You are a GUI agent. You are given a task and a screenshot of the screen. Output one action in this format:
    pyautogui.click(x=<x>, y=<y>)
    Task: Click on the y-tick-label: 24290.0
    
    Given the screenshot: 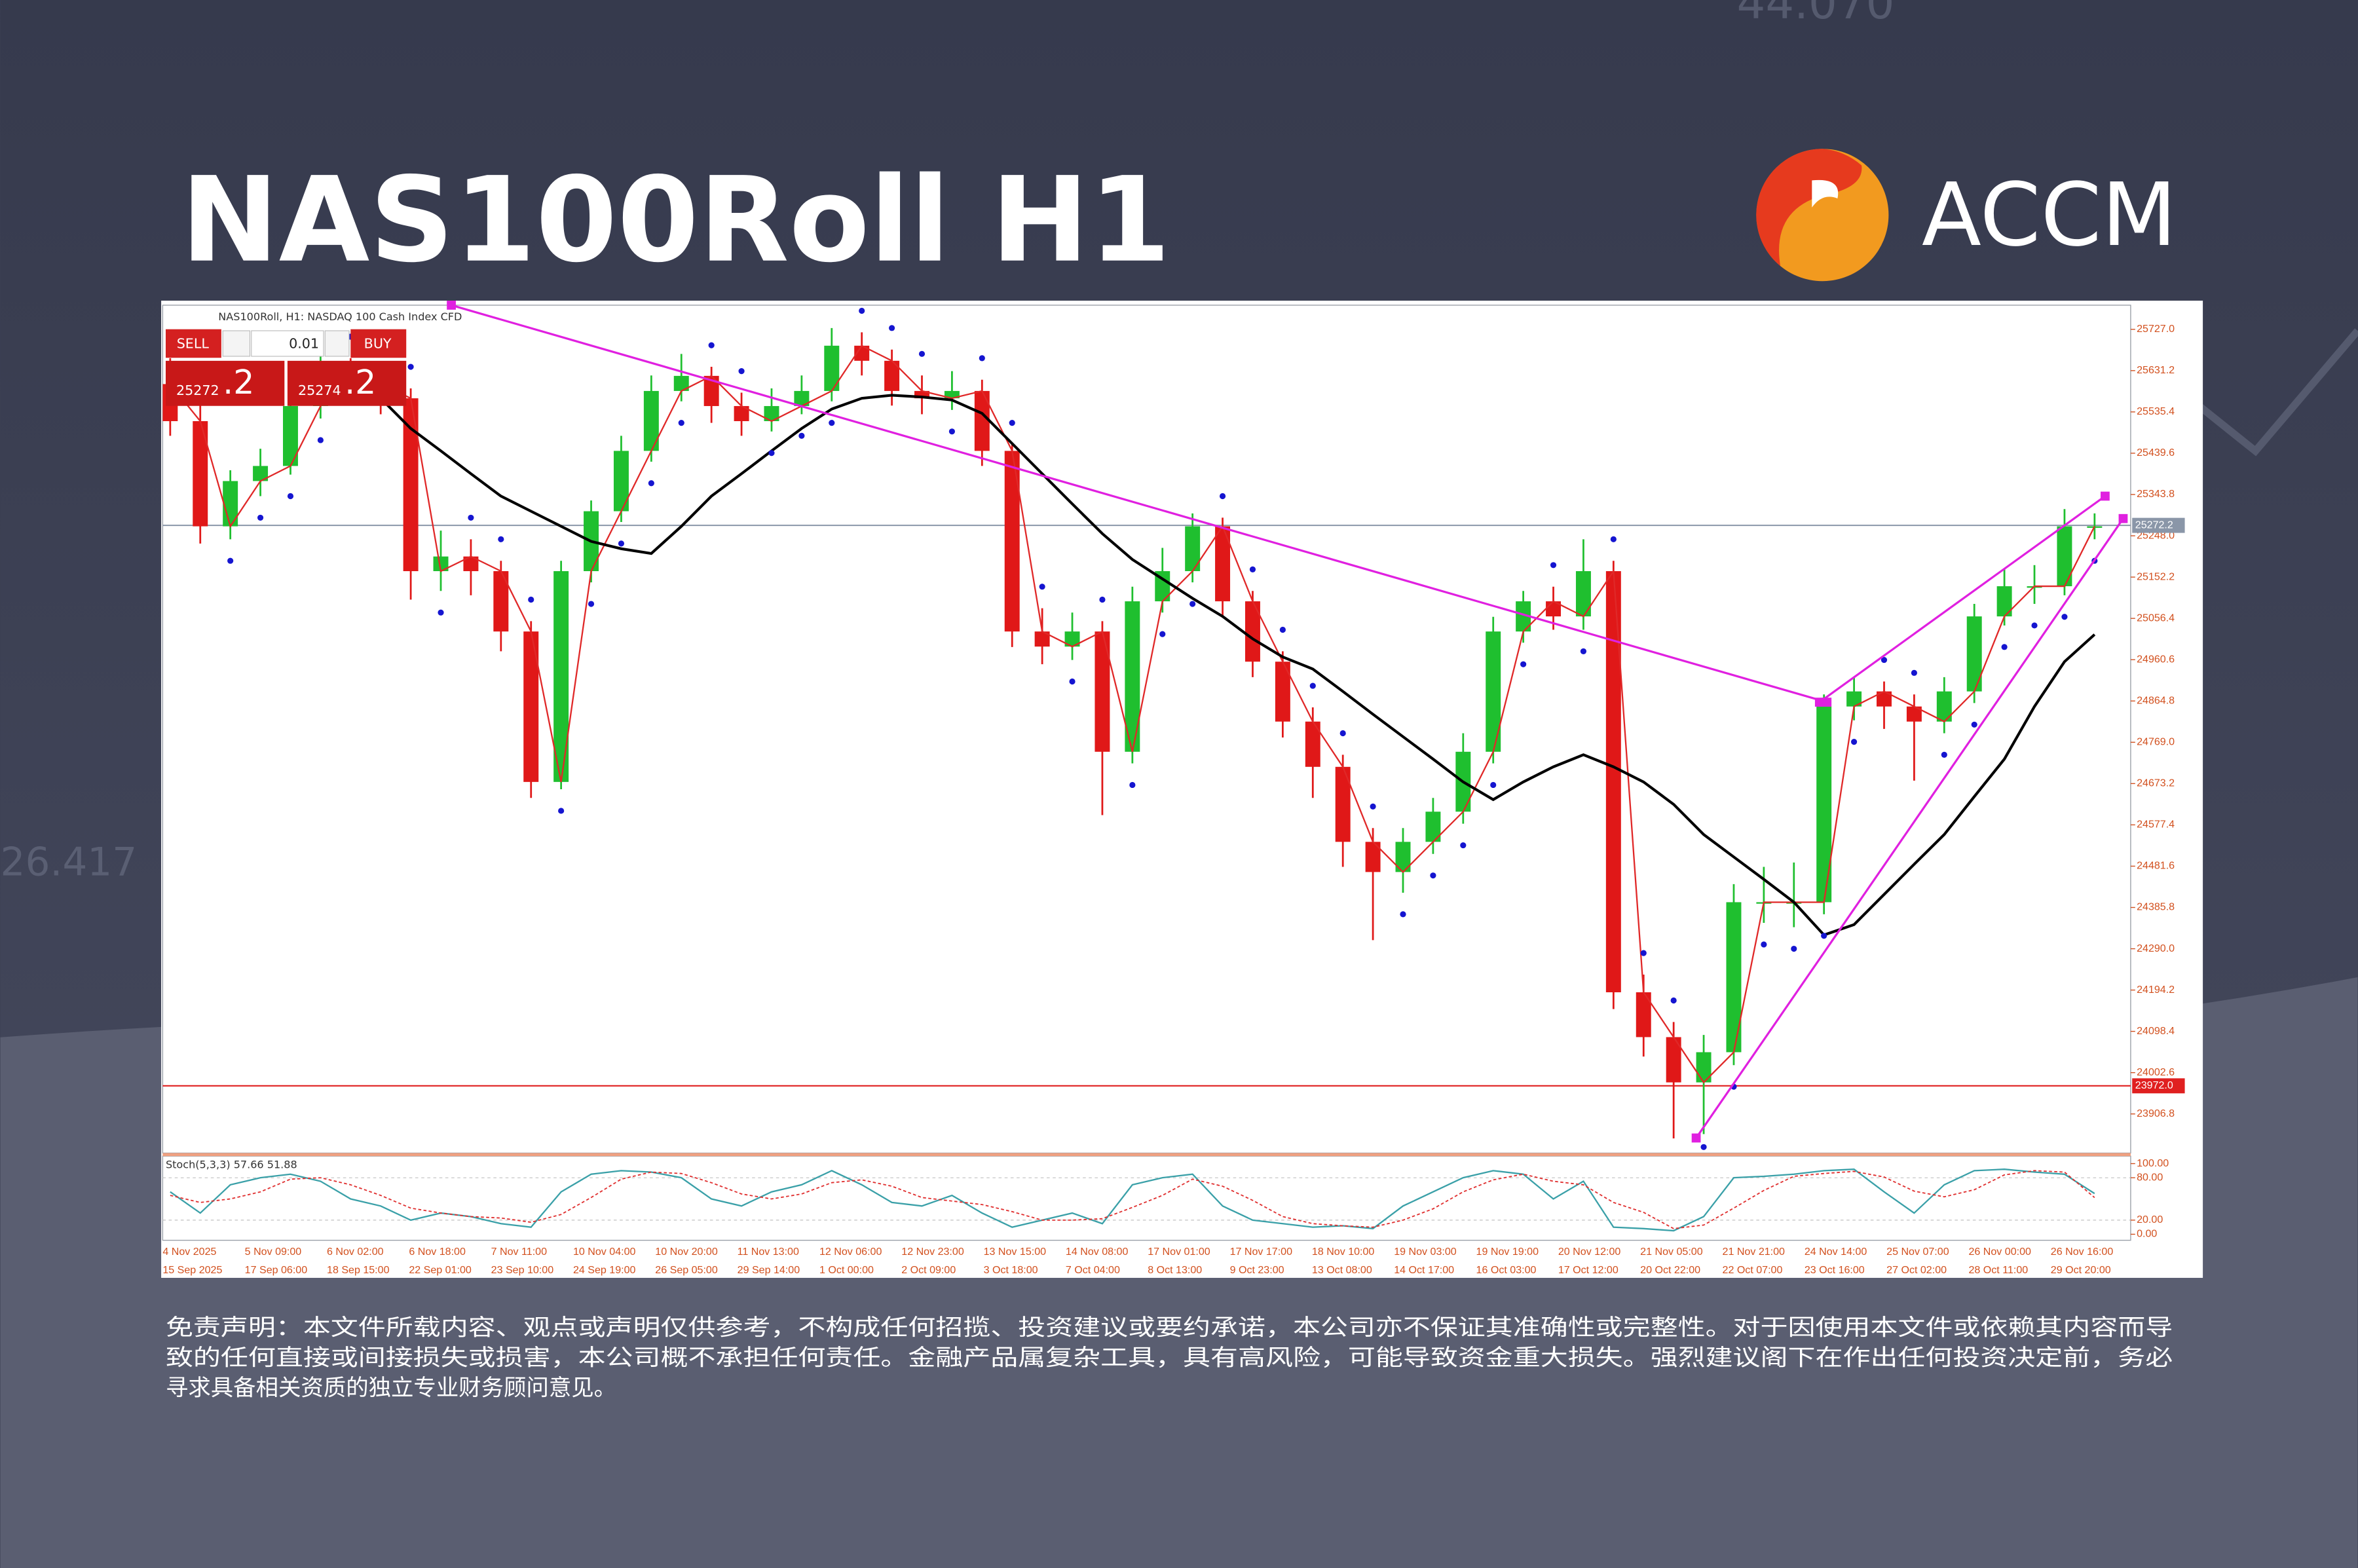 What is the action you would take?
    pyautogui.click(x=2156, y=948)
    